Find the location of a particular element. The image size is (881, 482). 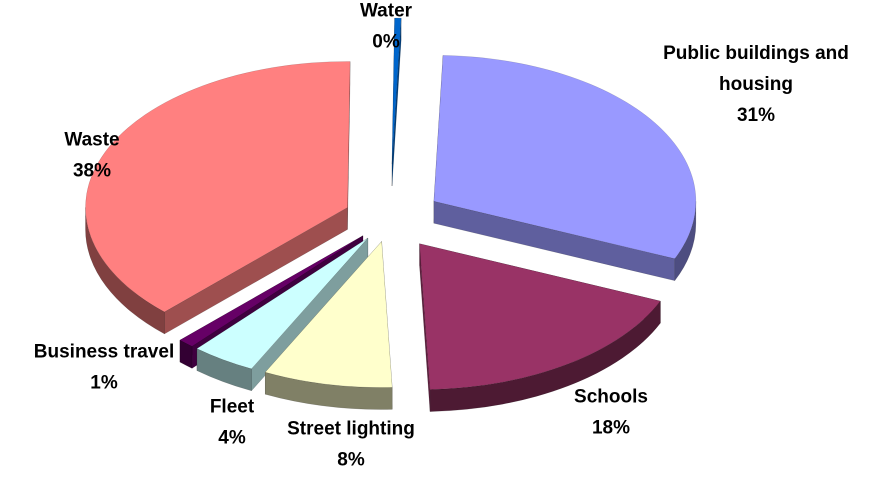

slice-fleet is located at coordinates (282, 303).